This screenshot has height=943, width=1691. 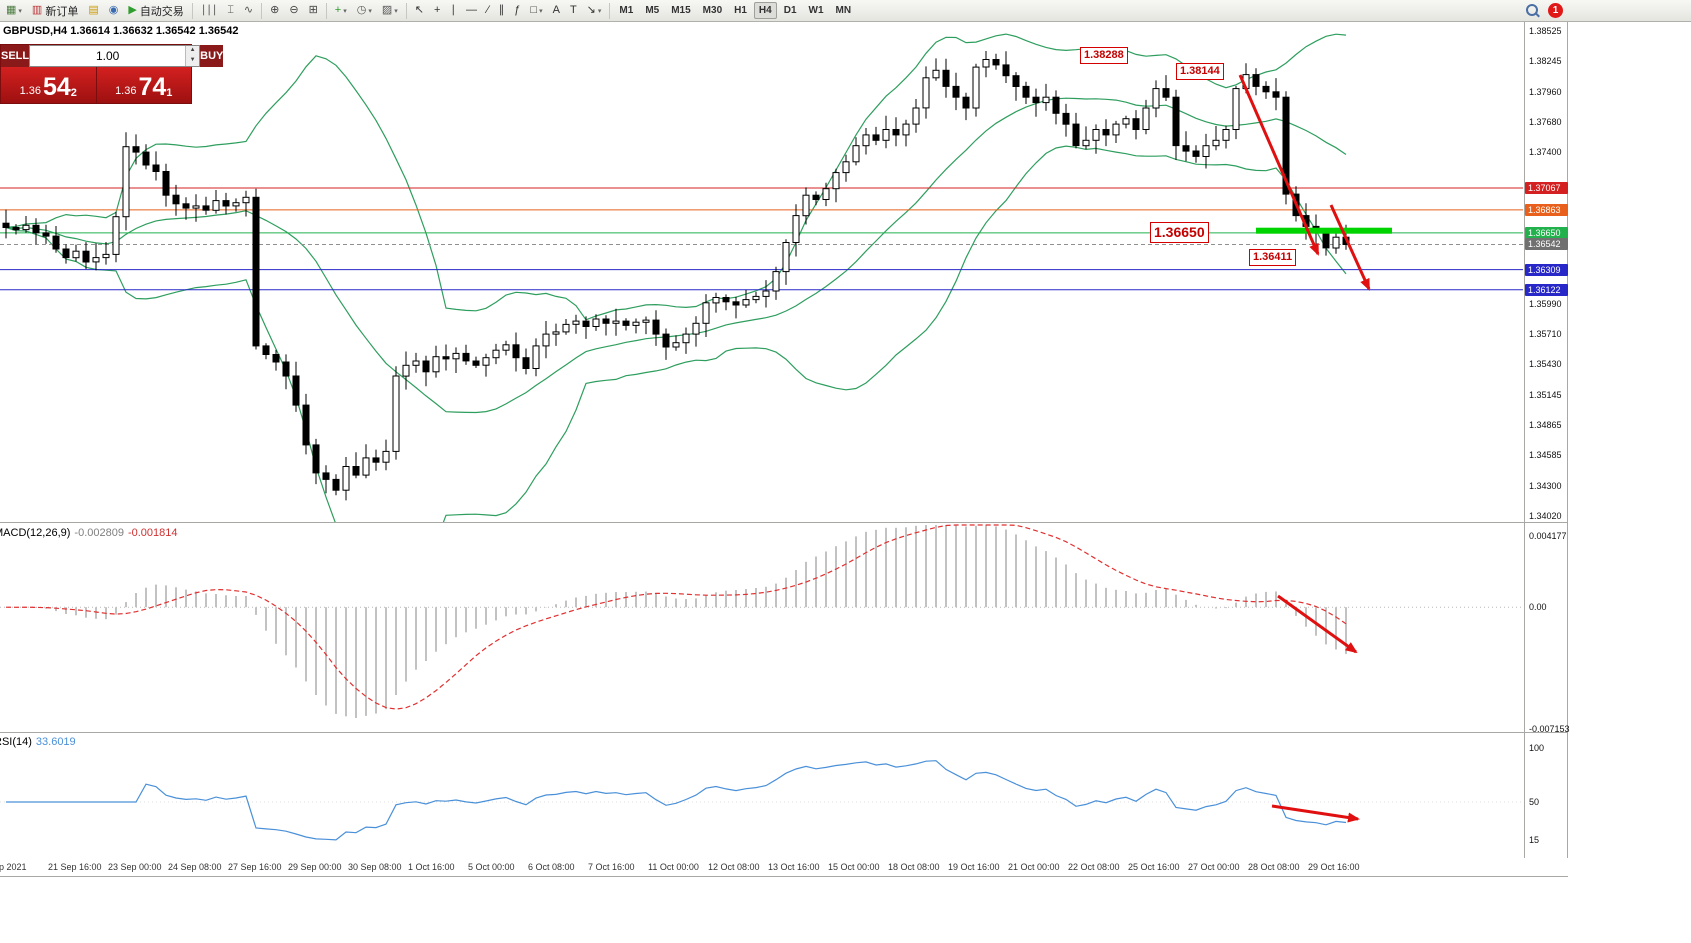 I want to click on price-axis-flag: 1.36542, so click(x=1546, y=244).